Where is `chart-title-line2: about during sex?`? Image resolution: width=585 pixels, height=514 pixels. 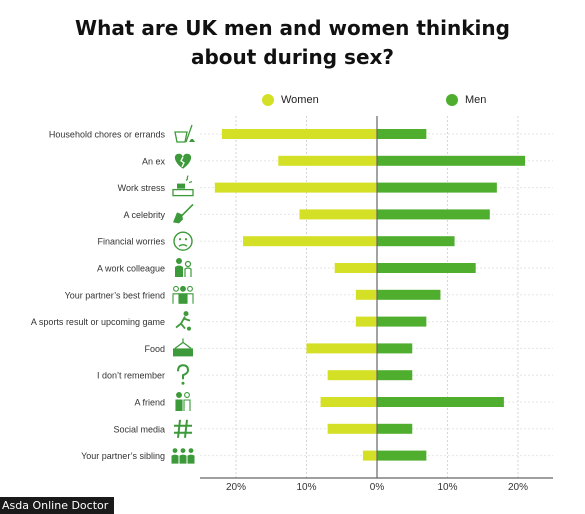 chart-title-line2: about during sex? is located at coordinates (292, 57).